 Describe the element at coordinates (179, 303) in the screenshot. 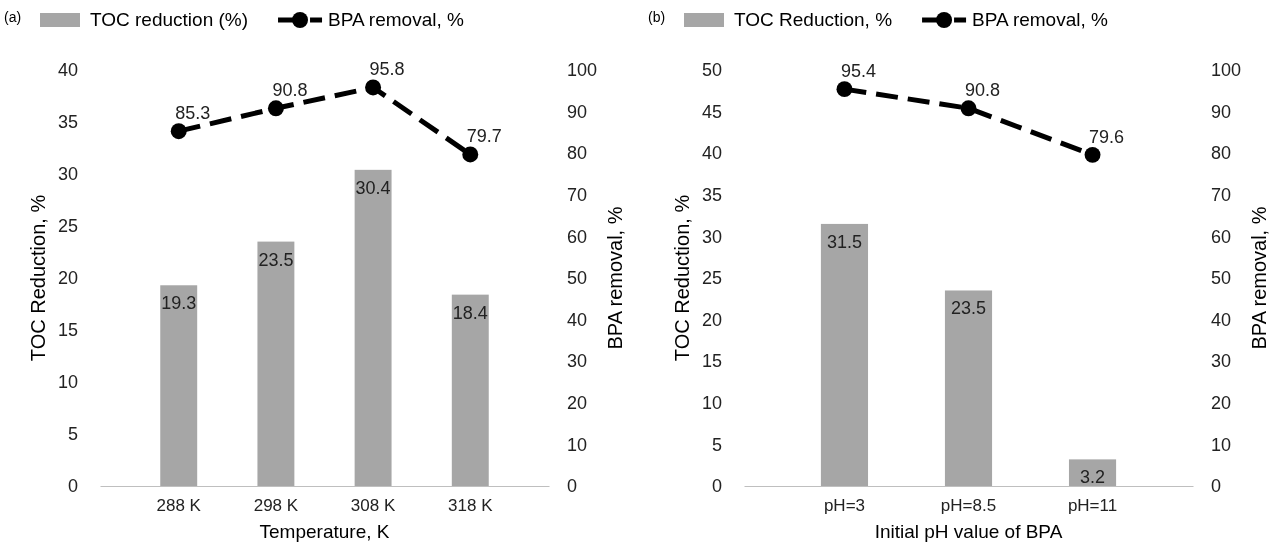

I see `data-label: 19.3` at that location.